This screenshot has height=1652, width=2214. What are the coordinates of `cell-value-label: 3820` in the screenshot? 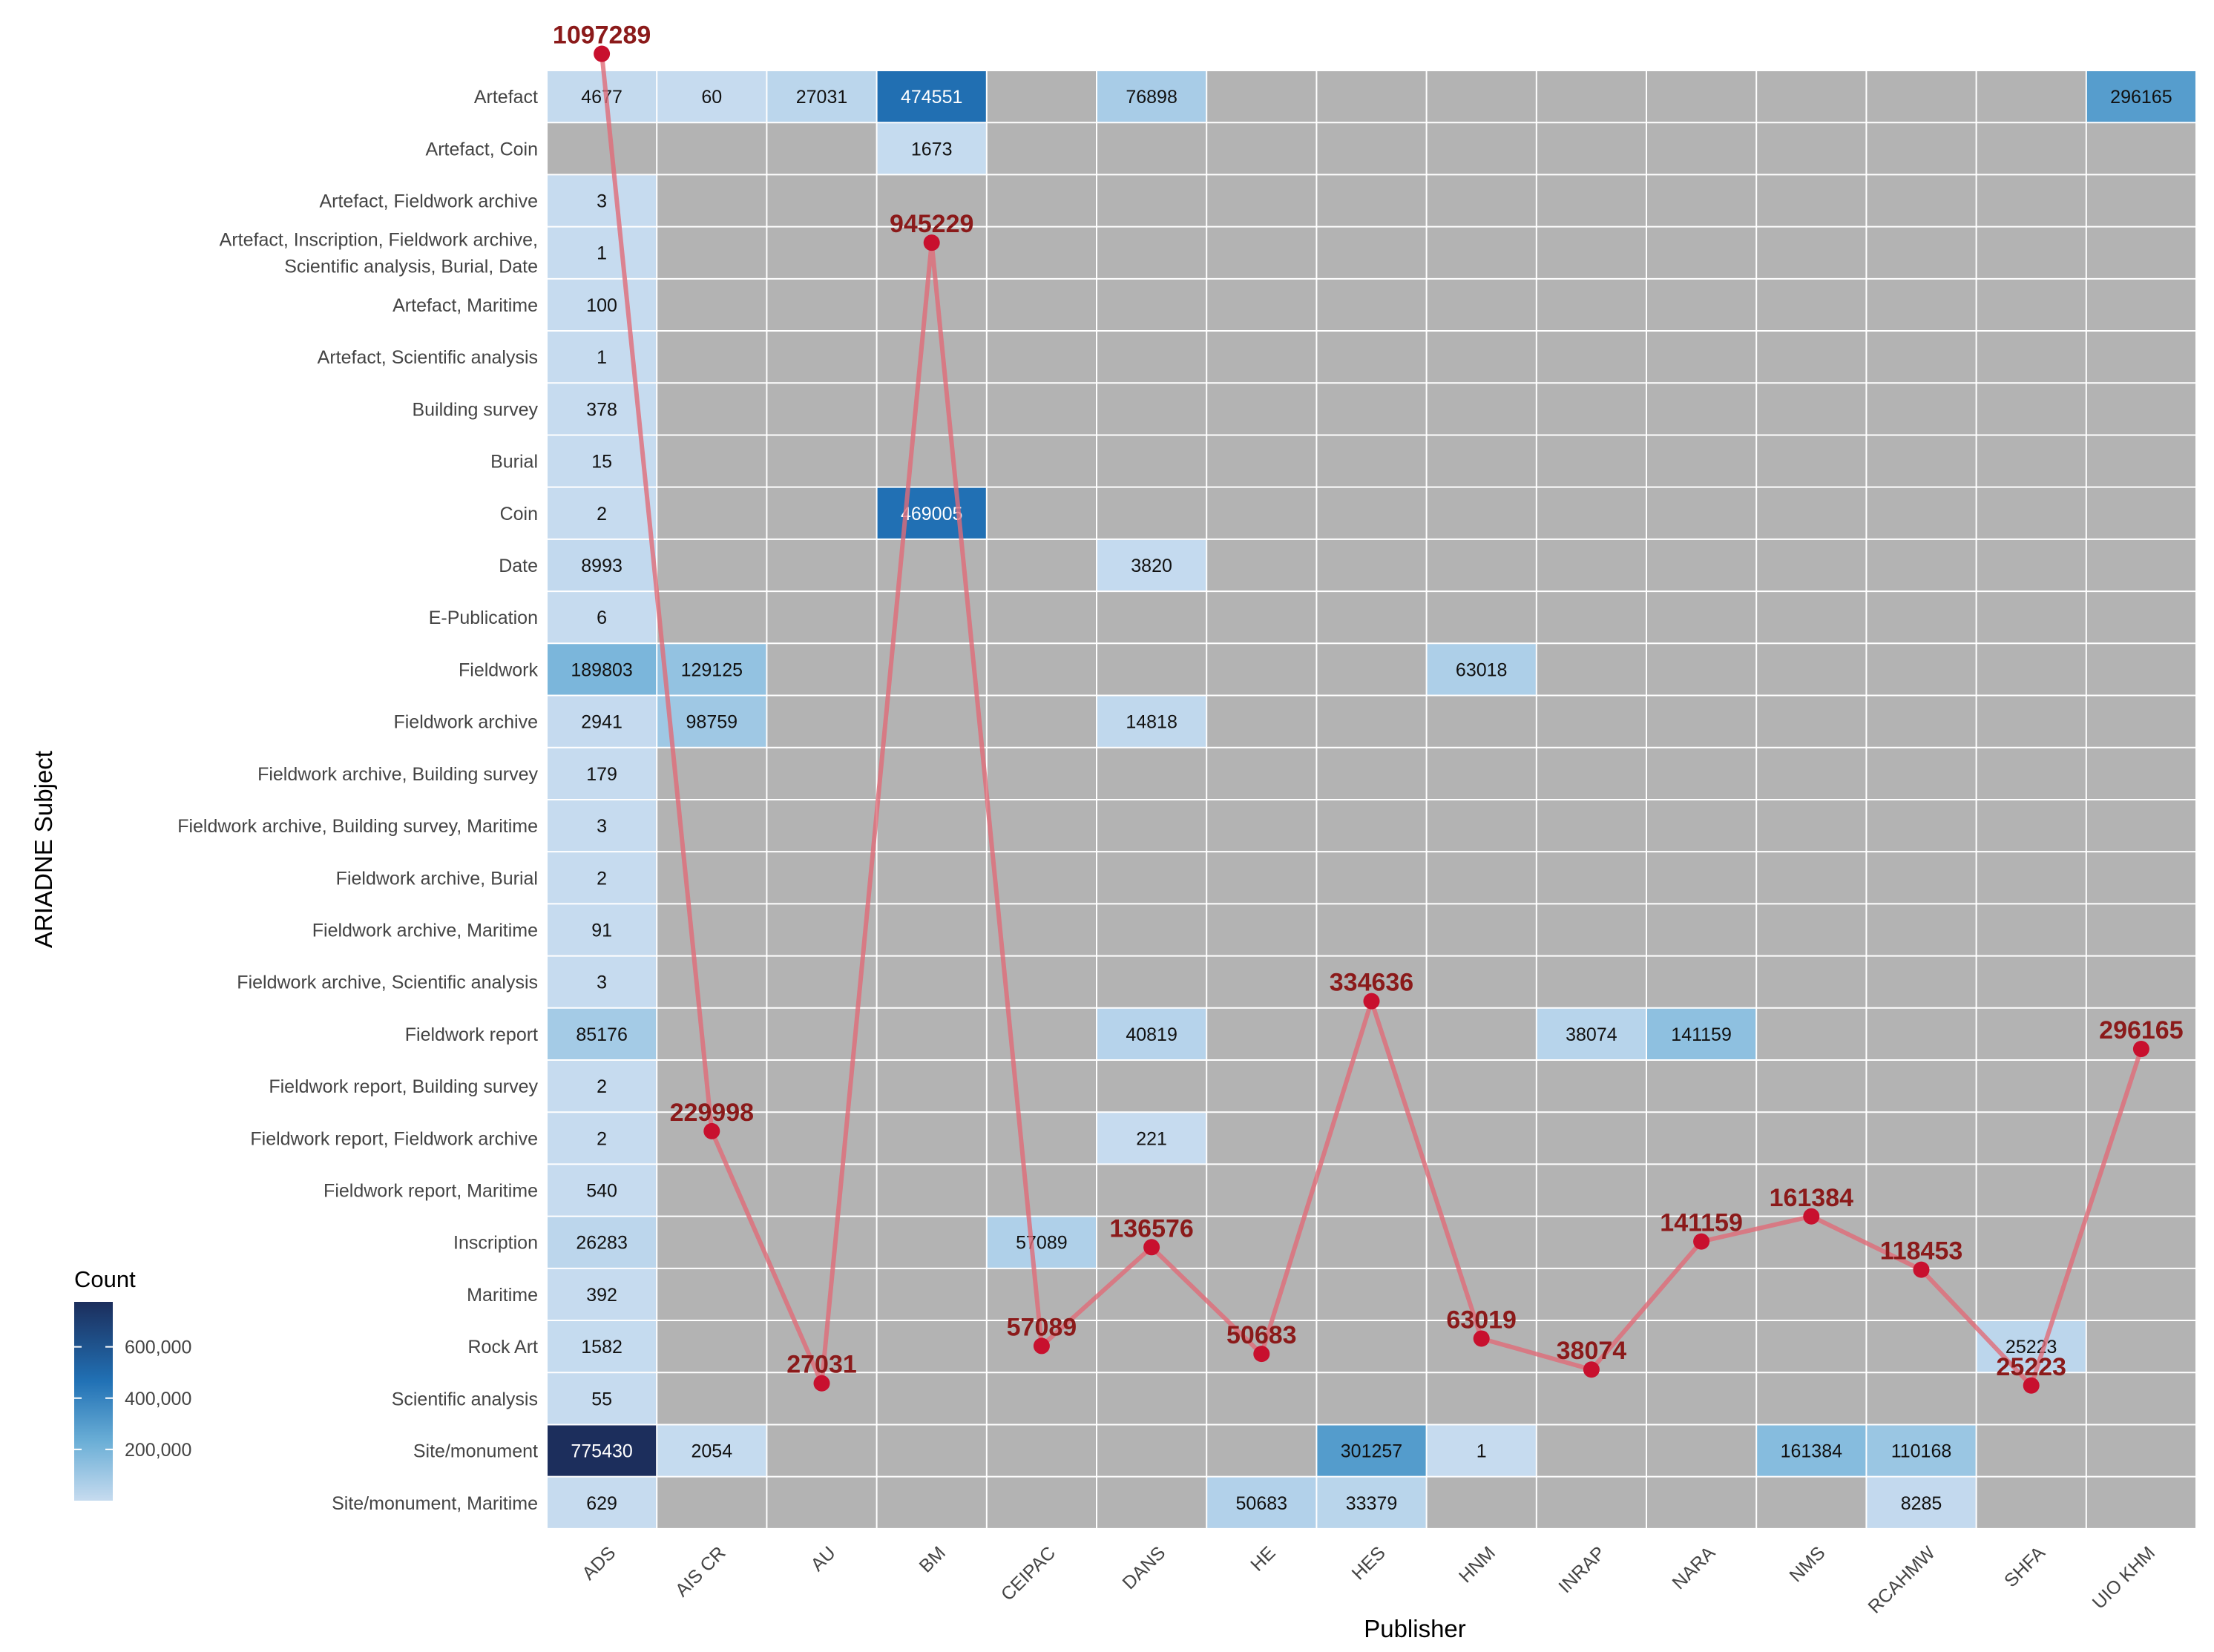 It's located at (1151, 566).